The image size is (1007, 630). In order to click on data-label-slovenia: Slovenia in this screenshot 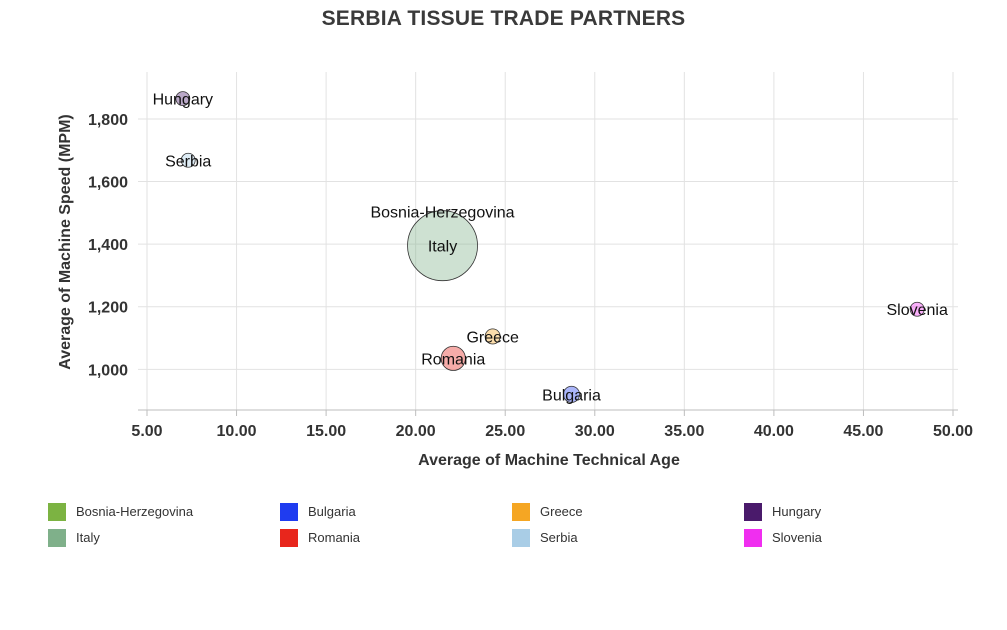, I will do `click(916, 310)`.